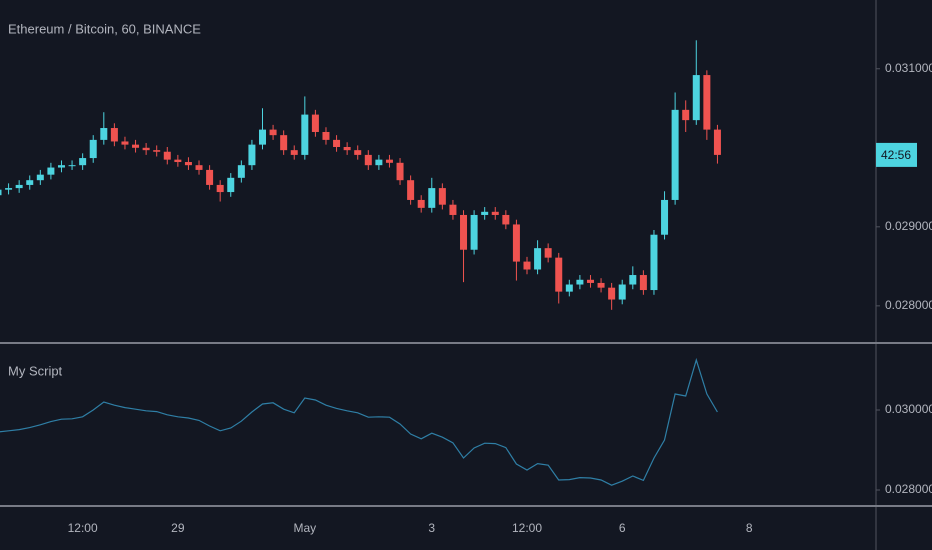 This screenshot has height=550, width=932. What do you see at coordinates (908, 409) in the screenshot?
I see `y-tick-label: 0.030000` at bounding box center [908, 409].